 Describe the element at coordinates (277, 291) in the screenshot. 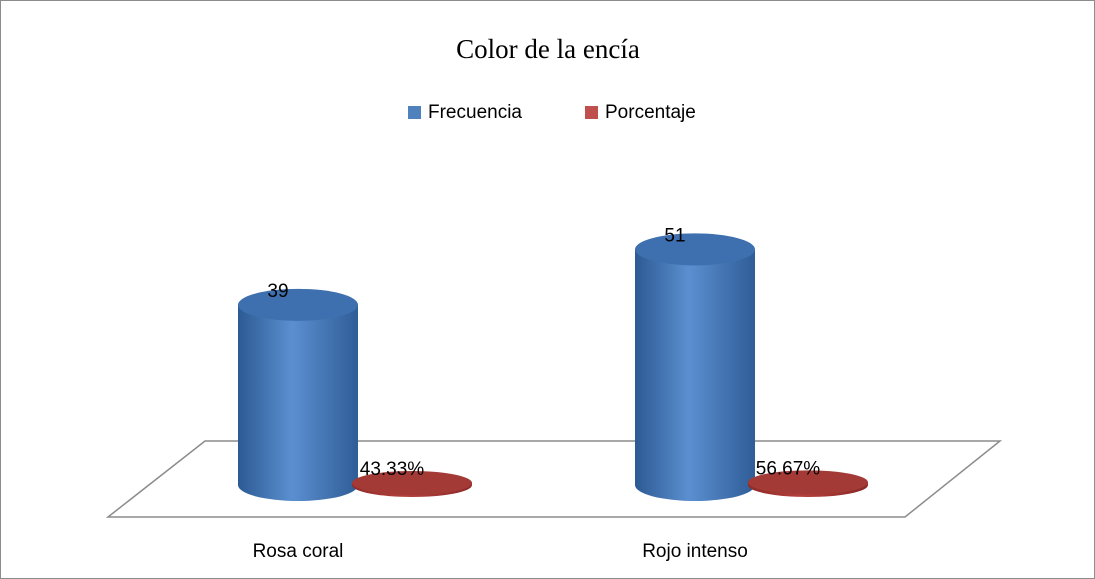

I see `data-label: 39` at that location.